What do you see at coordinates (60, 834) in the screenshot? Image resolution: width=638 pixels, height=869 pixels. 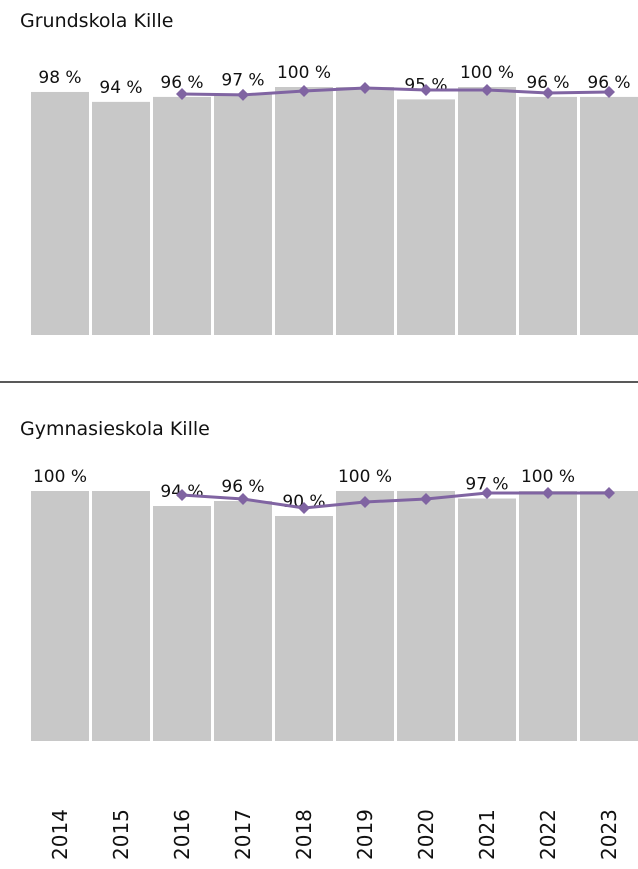 I see `x-tick-label: 2014` at bounding box center [60, 834].